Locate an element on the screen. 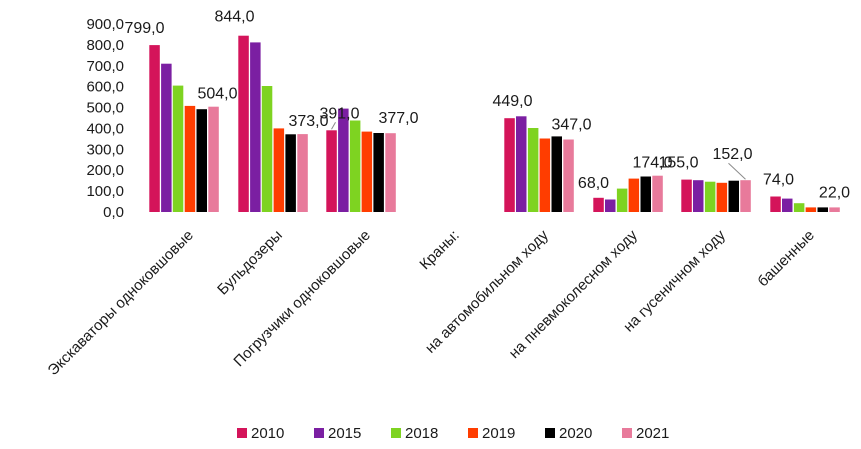  data-label: 347,0 is located at coordinates (571, 125).